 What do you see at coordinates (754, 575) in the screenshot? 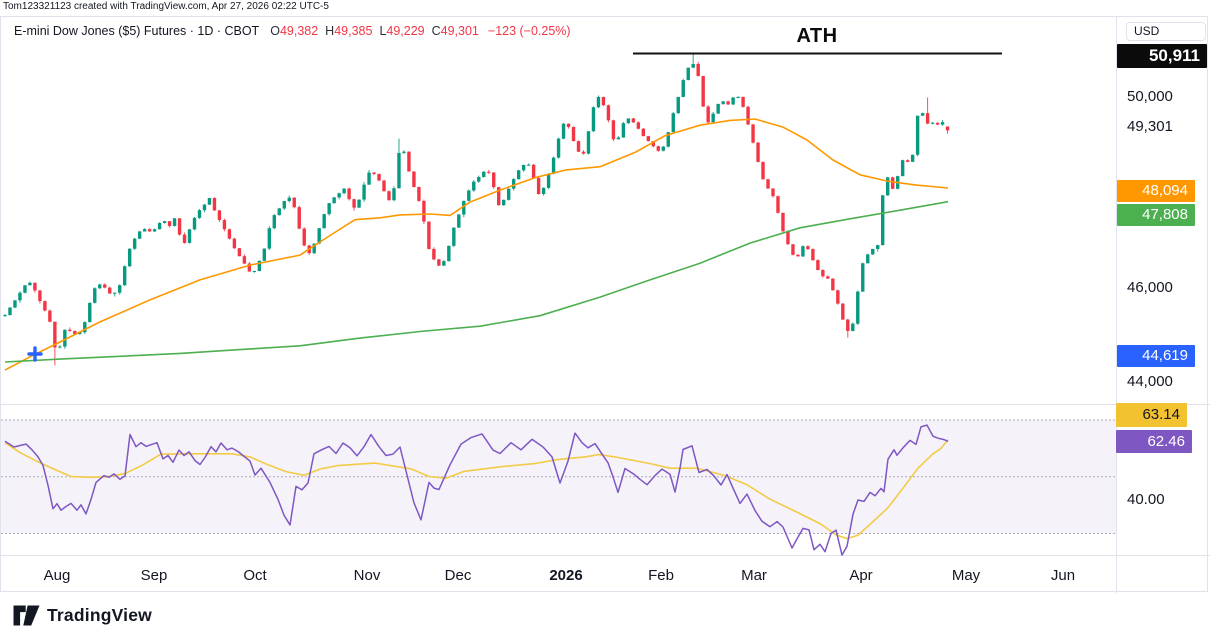
I see `time-axis-label: Mar` at bounding box center [754, 575].